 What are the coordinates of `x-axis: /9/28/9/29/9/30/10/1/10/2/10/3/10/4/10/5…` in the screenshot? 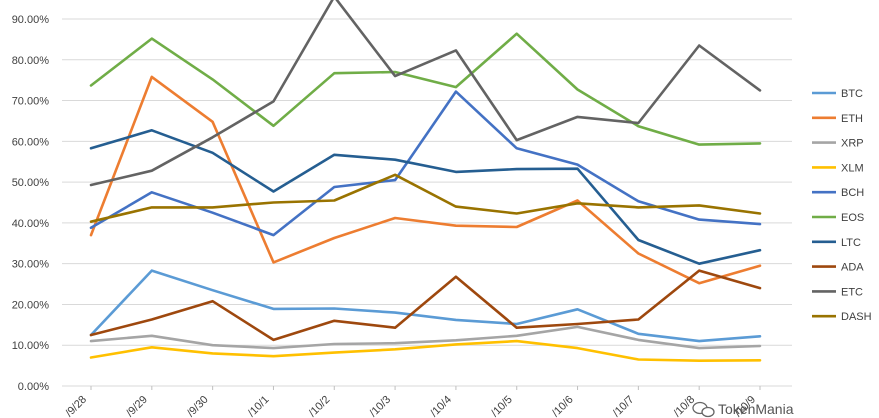 It's located at (412, 402).